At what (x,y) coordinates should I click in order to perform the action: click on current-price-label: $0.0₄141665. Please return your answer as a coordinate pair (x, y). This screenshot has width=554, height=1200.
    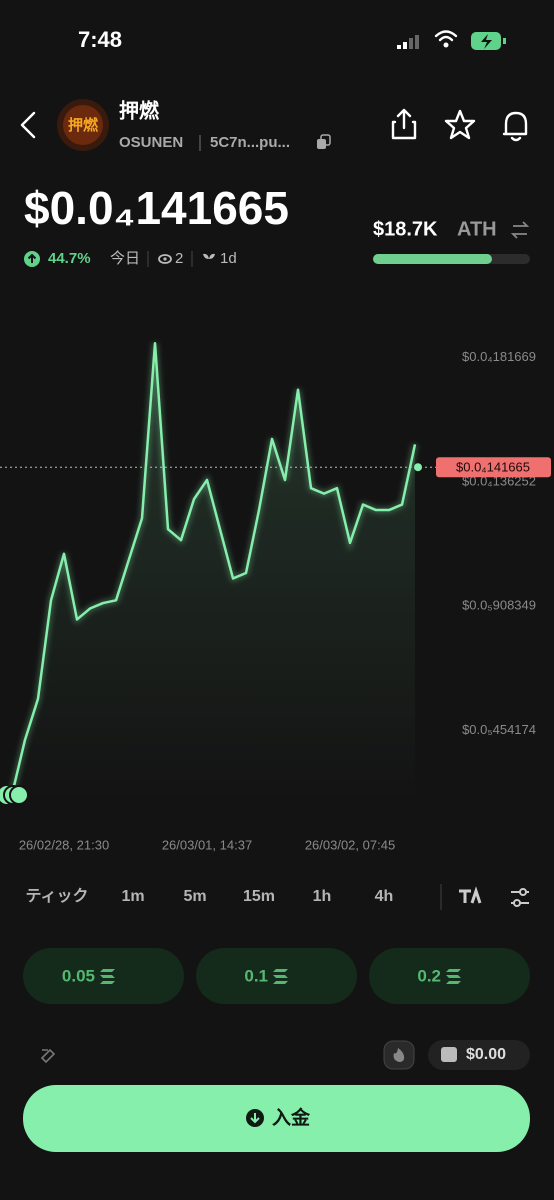
    Looking at the image, I should click on (493, 467).